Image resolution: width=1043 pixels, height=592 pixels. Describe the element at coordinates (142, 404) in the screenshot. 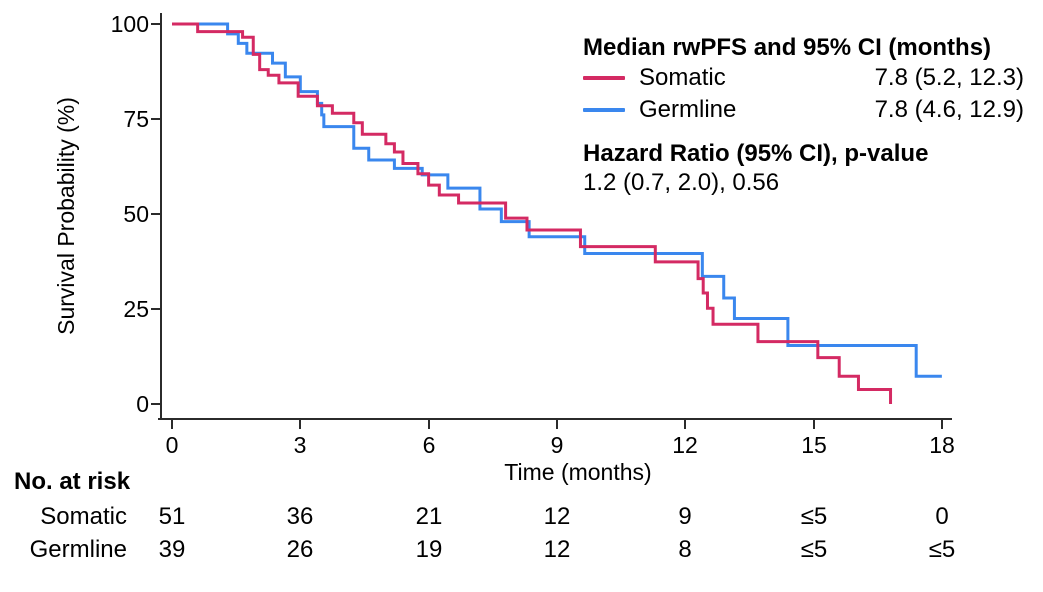

I see `y-tick-label-0: 0` at that location.